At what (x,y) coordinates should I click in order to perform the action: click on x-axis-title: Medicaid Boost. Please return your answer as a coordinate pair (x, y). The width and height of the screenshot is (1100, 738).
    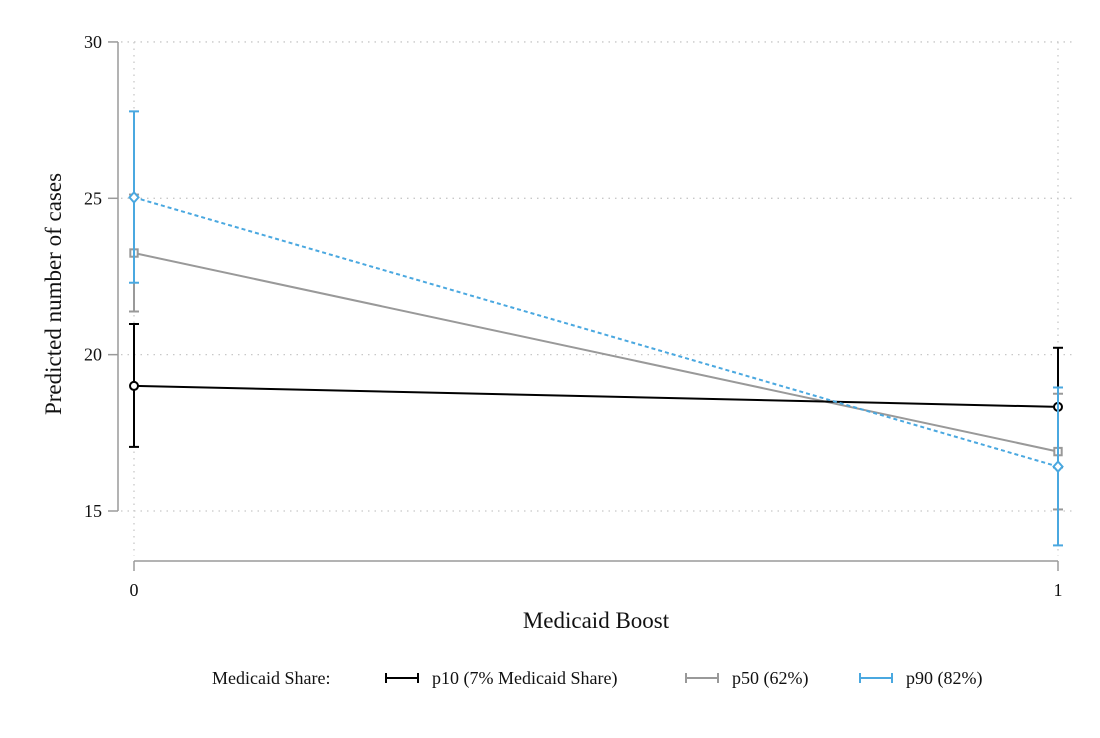
    Looking at the image, I should click on (596, 620).